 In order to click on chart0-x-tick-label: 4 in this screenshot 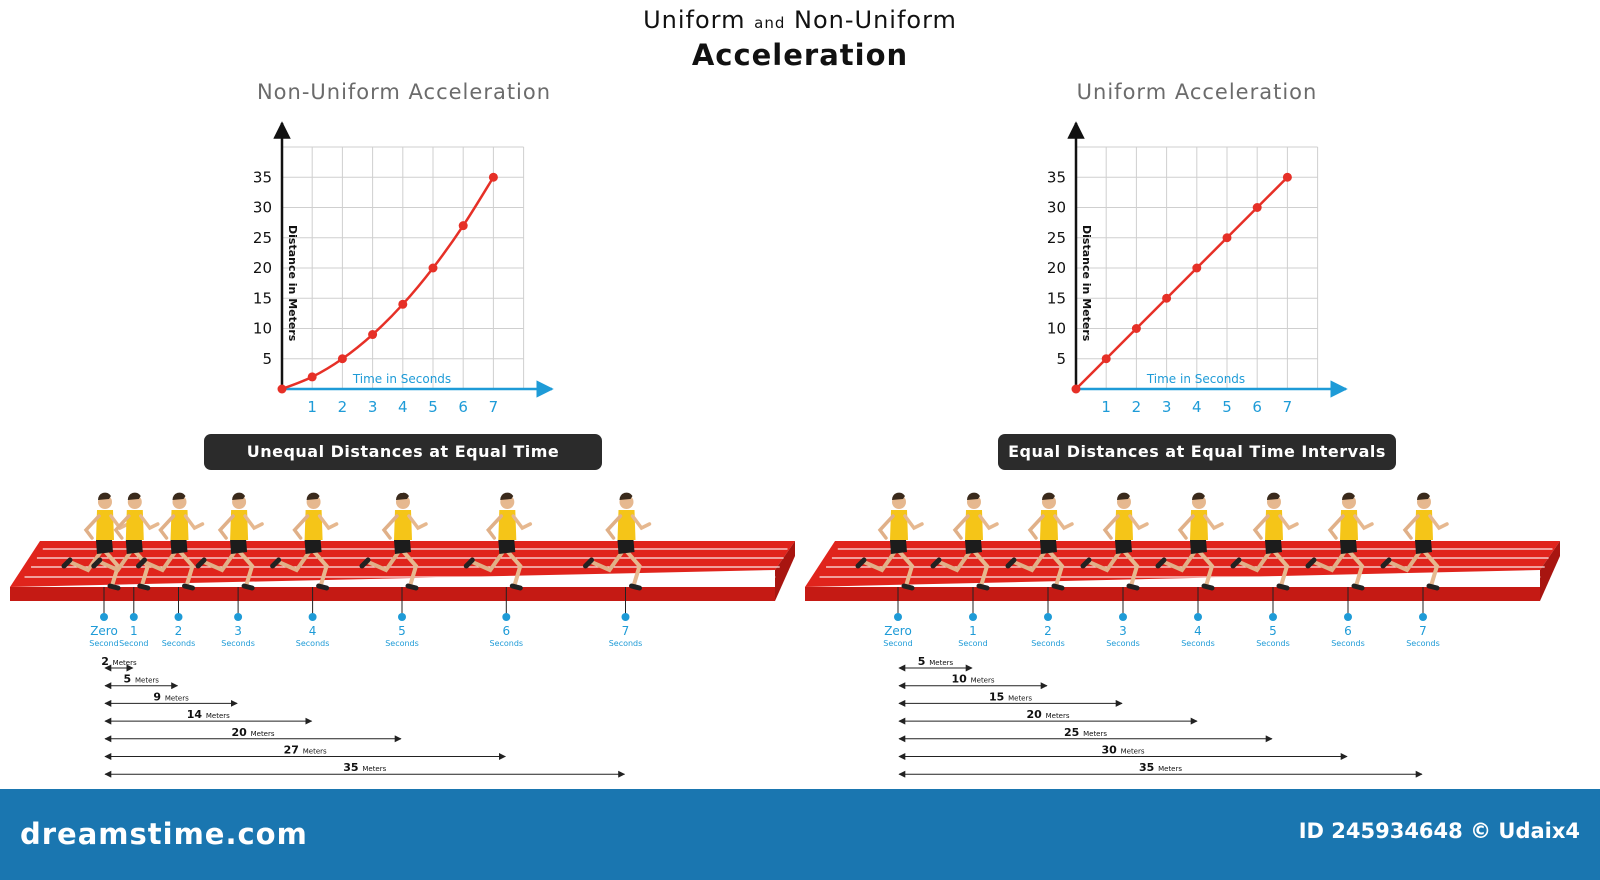, I will do `click(403, 407)`.